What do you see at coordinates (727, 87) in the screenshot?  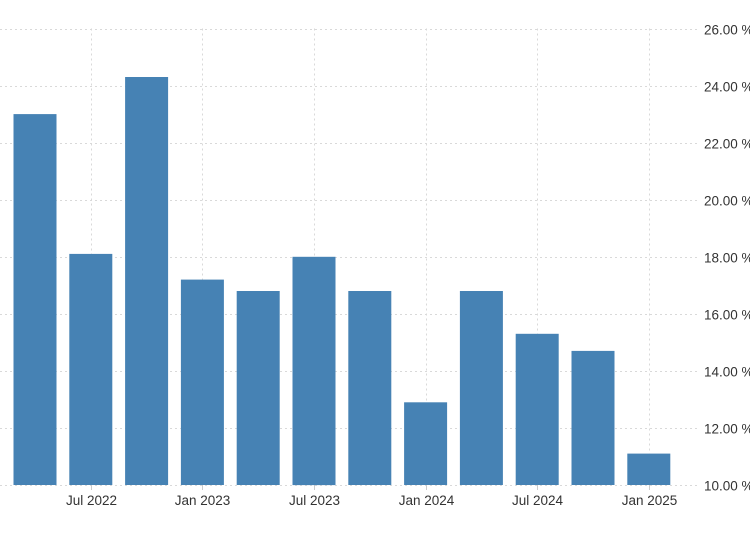 I see `y-tick-label: 24.00 %` at bounding box center [727, 87].